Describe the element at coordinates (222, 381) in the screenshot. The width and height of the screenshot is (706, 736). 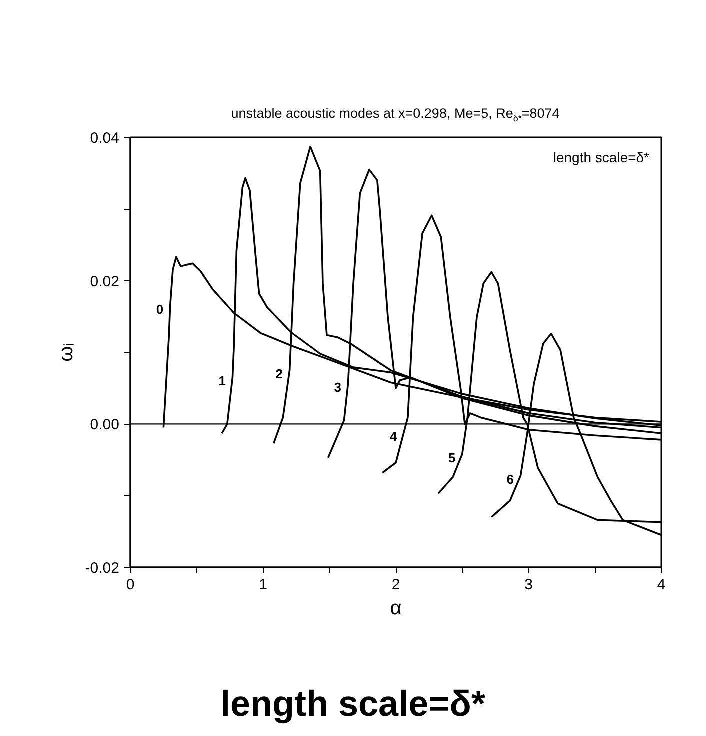
I see `series-label: 1` at that location.